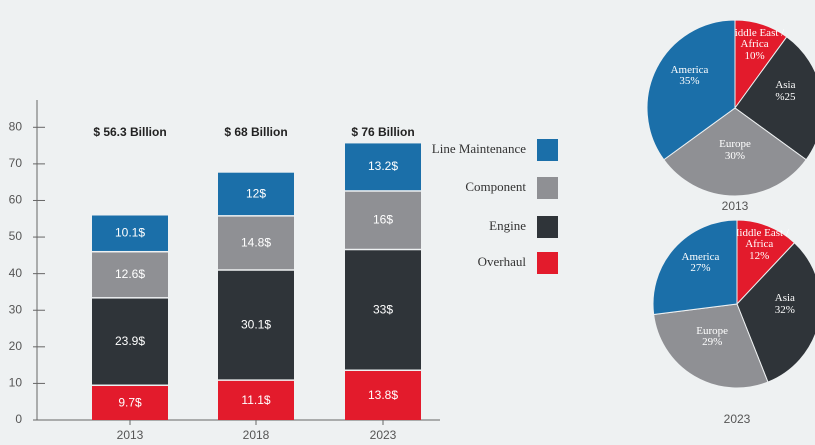  Describe the element at coordinates (737, 419) in the screenshot. I see `pie-title: 2023` at that location.